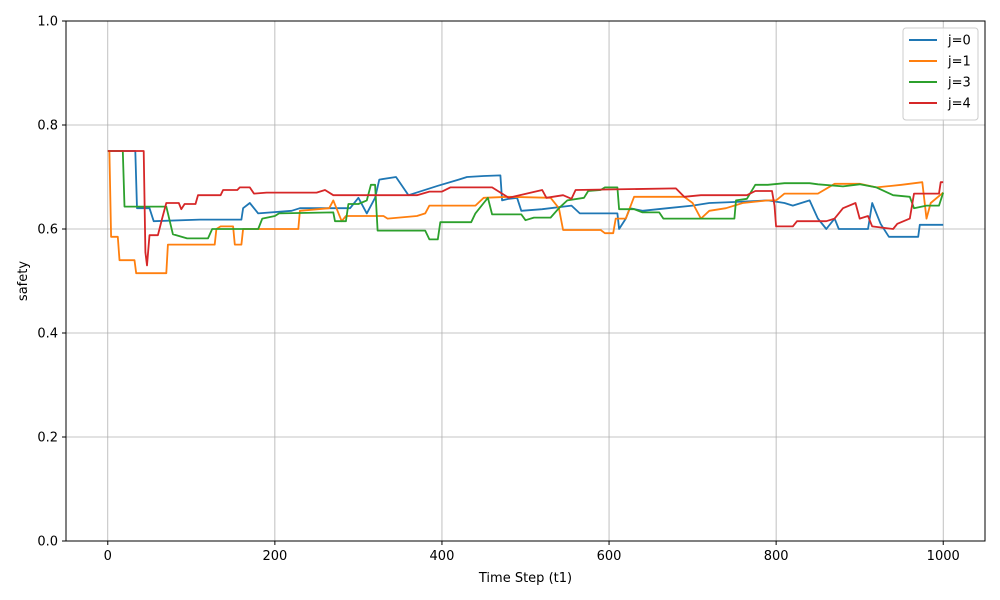 The image size is (1000, 600). Describe the element at coordinates (47, 542) in the screenshot. I see `y-tick-label: 0.0` at that location.